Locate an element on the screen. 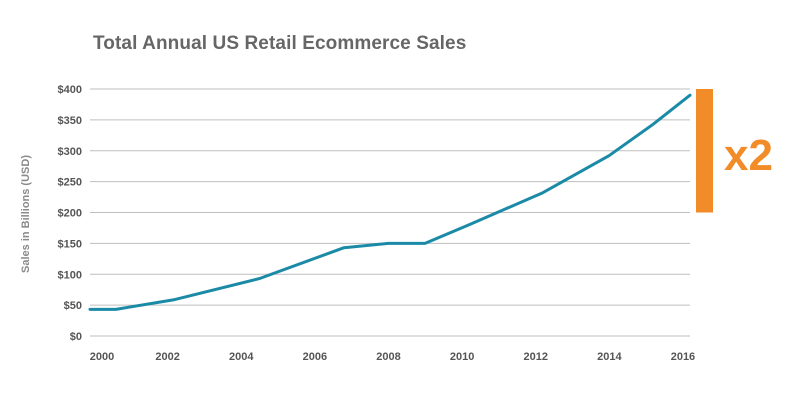 The image size is (800, 410). y-axis-ticks: $0 $50 $100 $150 $200 $250 $300 $350 $400 is located at coordinates (70, 213).